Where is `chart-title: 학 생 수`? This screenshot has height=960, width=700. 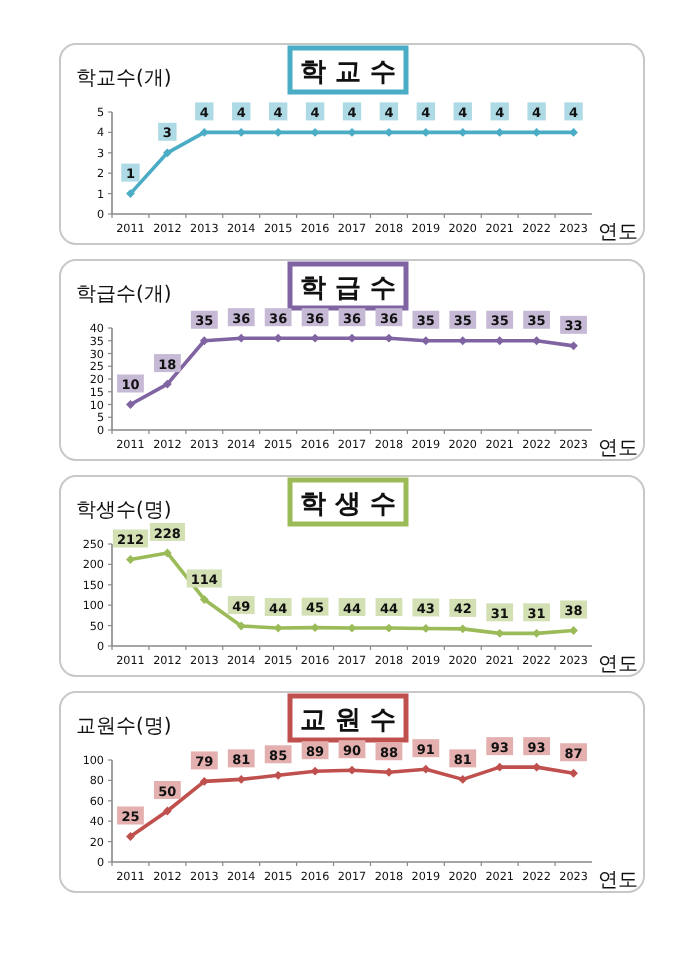 chart-title: 학 생 수 is located at coordinates (348, 505).